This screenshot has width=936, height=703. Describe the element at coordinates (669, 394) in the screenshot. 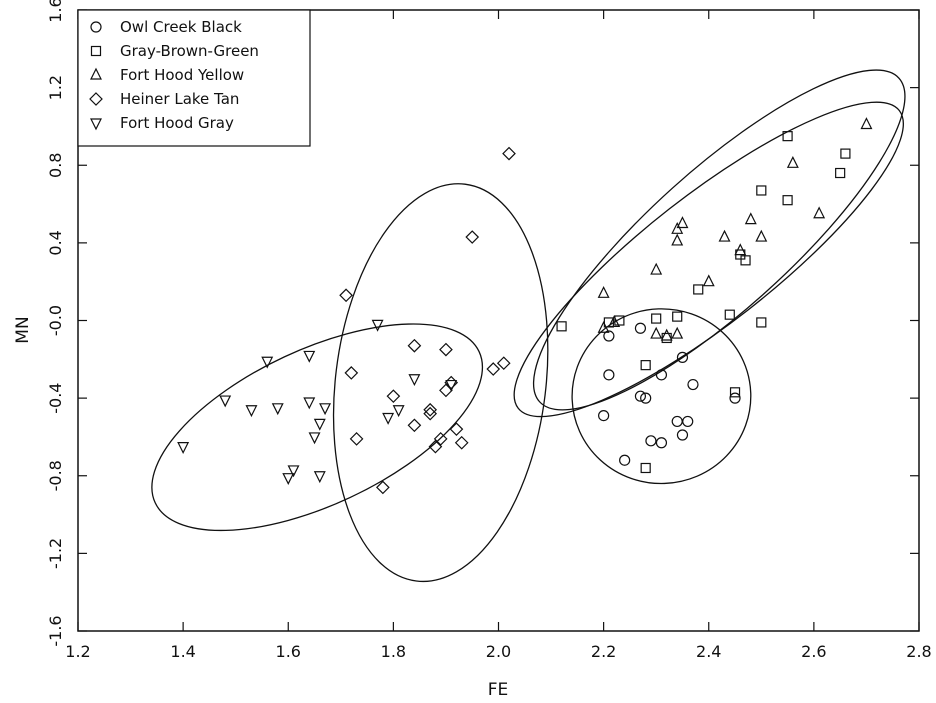

I see `series-owl-creek-black` at that location.